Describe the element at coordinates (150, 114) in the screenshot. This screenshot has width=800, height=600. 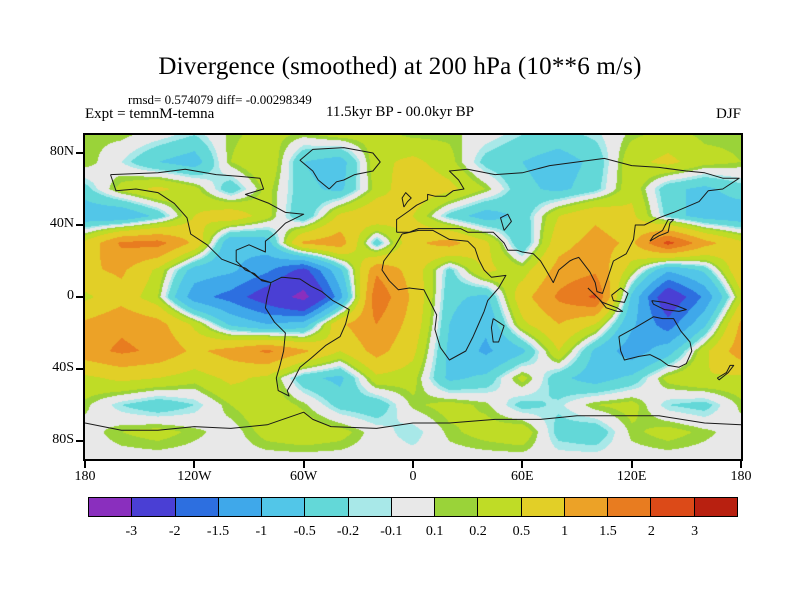
I see `experiment-label: Expt = temnM-temna` at that location.